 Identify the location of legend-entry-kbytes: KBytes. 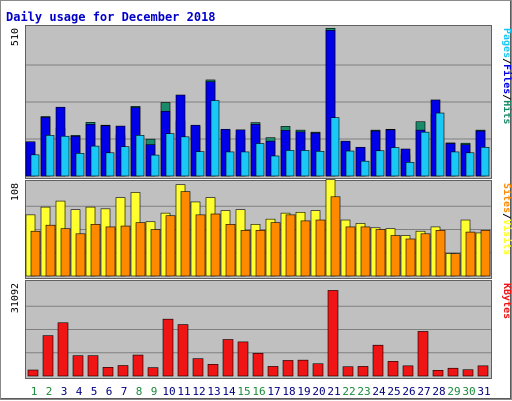
(506, 301).